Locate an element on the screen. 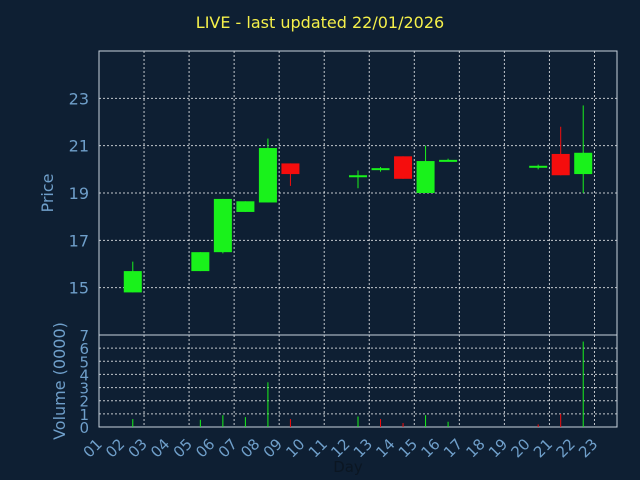 The height and width of the screenshot is (480, 640). volume-tick-label: 1 is located at coordinates (84, 415).